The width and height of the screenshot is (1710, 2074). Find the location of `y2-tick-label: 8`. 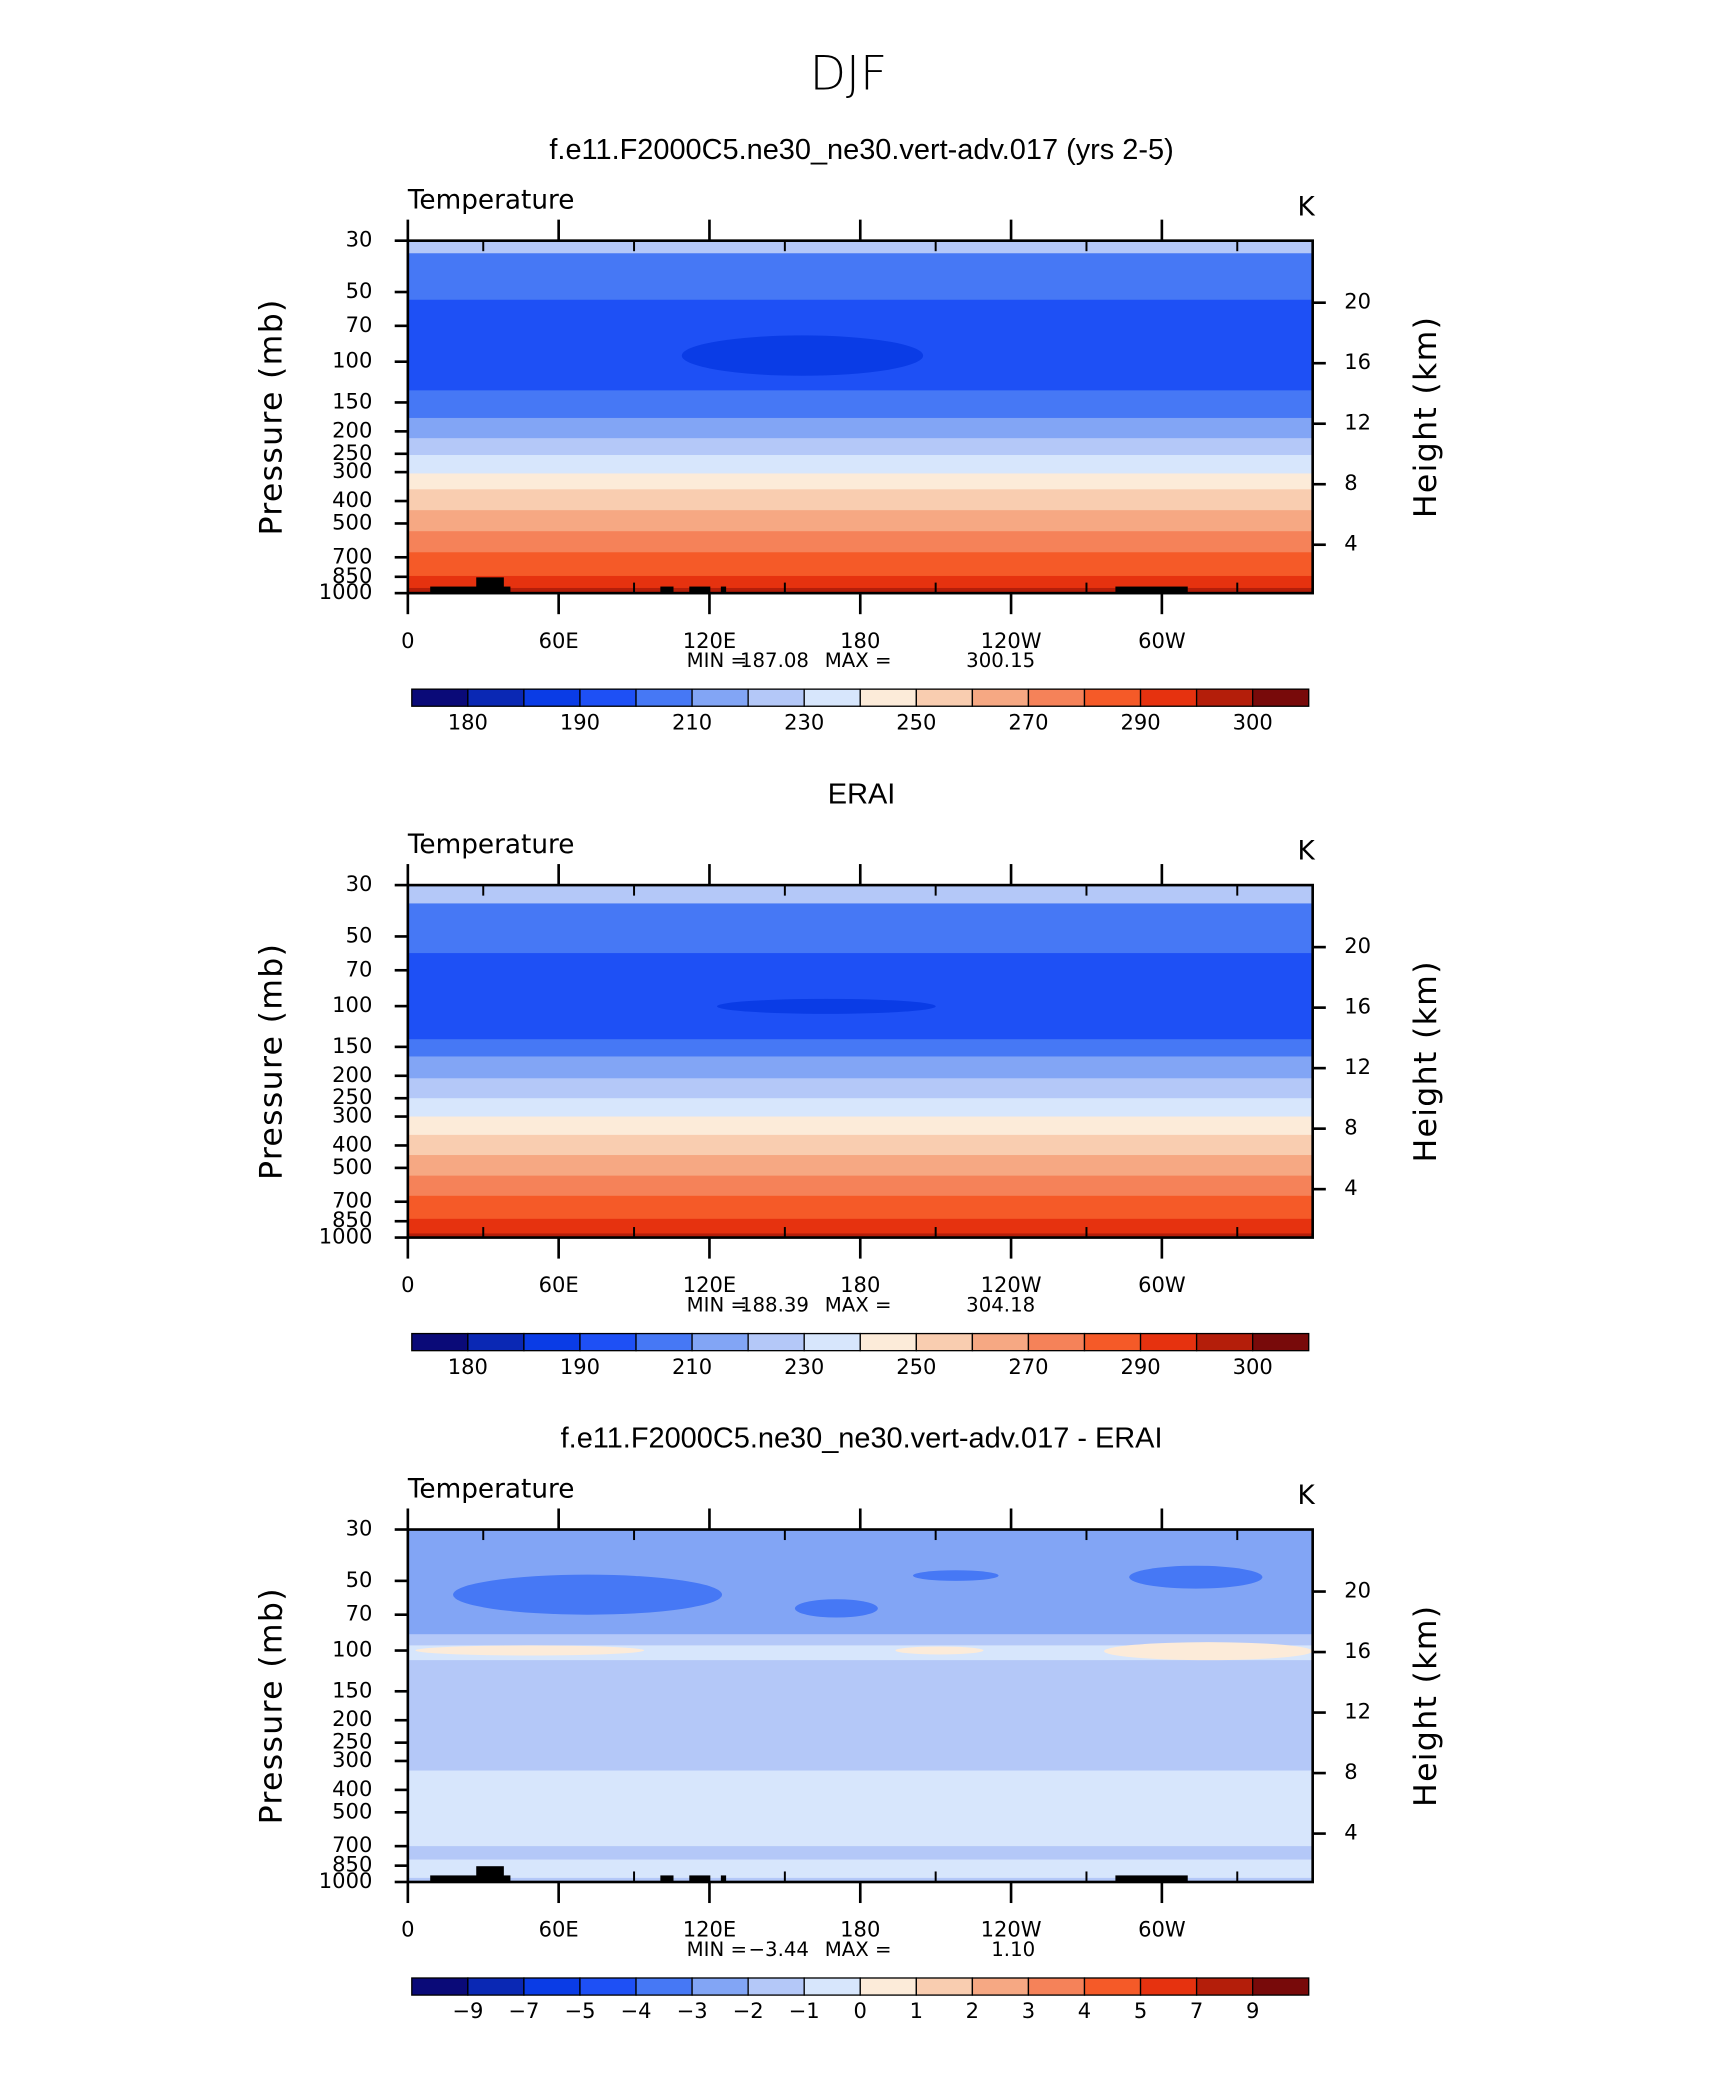

y2-tick-label: 8 is located at coordinates (1350, 1771).